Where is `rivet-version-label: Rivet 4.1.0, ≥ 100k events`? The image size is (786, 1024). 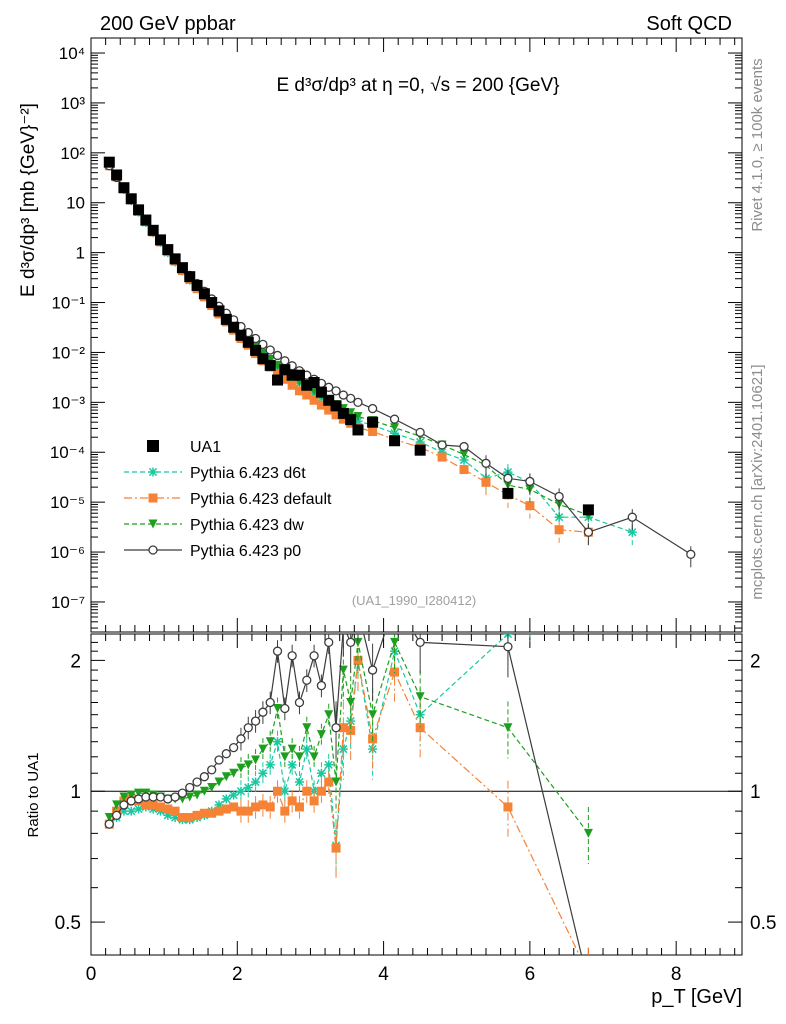
rivet-version-label: Rivet 4.1.0, ≥ 100k events is located at coordinates (757, 144).